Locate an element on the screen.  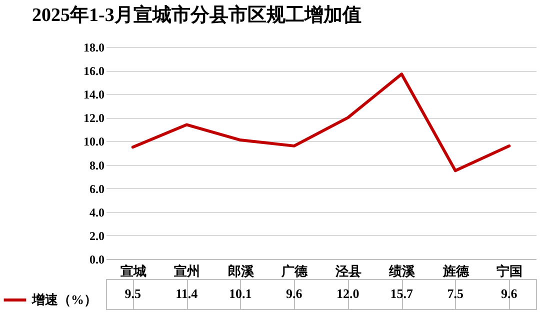
data-label: 15.7 is located at coordinates (402, 293).